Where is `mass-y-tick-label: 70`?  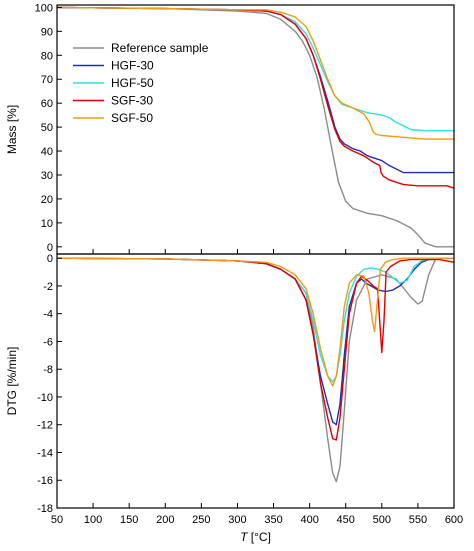 mass-y-tick-label: 70 is located at coordinates (47, 80).